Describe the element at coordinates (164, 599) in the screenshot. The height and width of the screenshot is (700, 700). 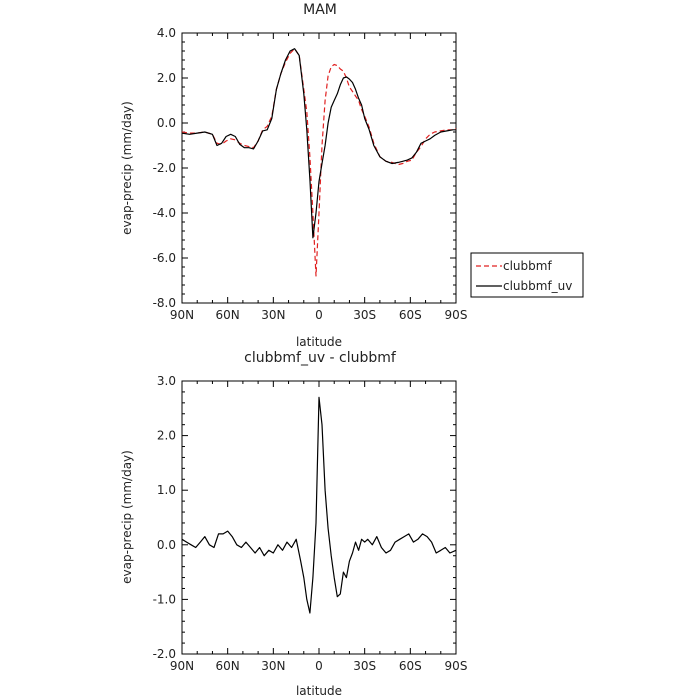
I see `y-tick-label: -1.0` at that location.